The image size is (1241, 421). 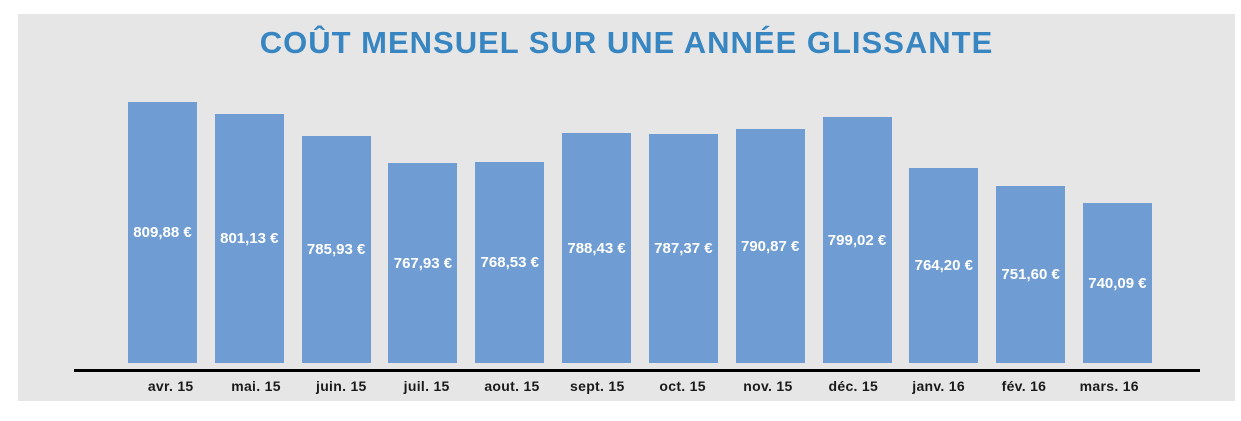 I want to click on bar-value-label: 785,93 €, so click(x=336, y=249).